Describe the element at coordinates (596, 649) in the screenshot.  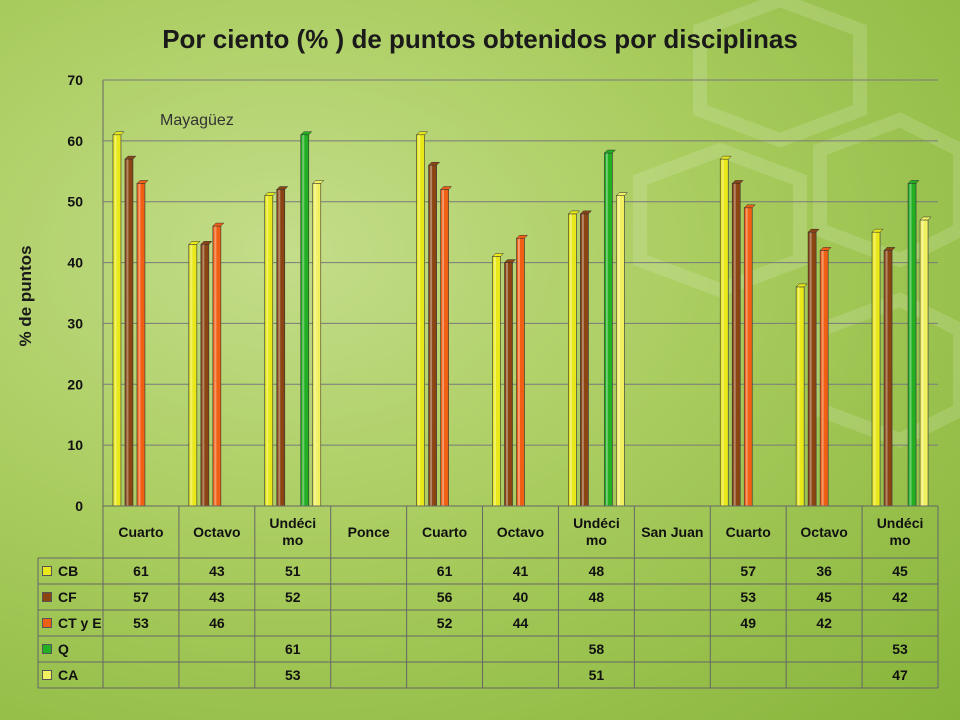
I see `table-value: 58` at that location.